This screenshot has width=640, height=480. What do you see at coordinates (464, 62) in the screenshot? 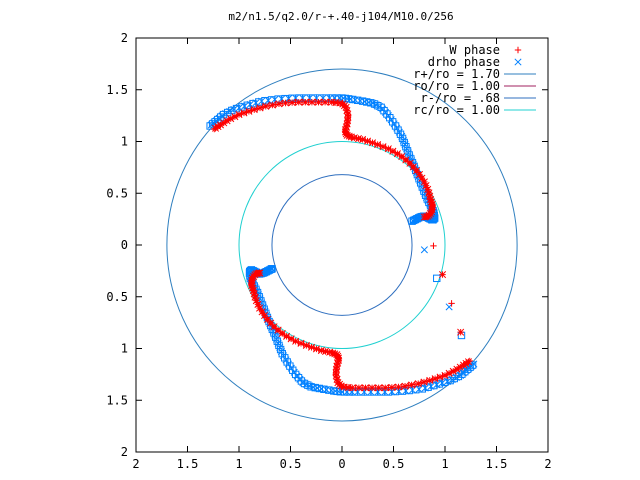
I see `legend-label: drho phase` at bounding box center [464, 62].